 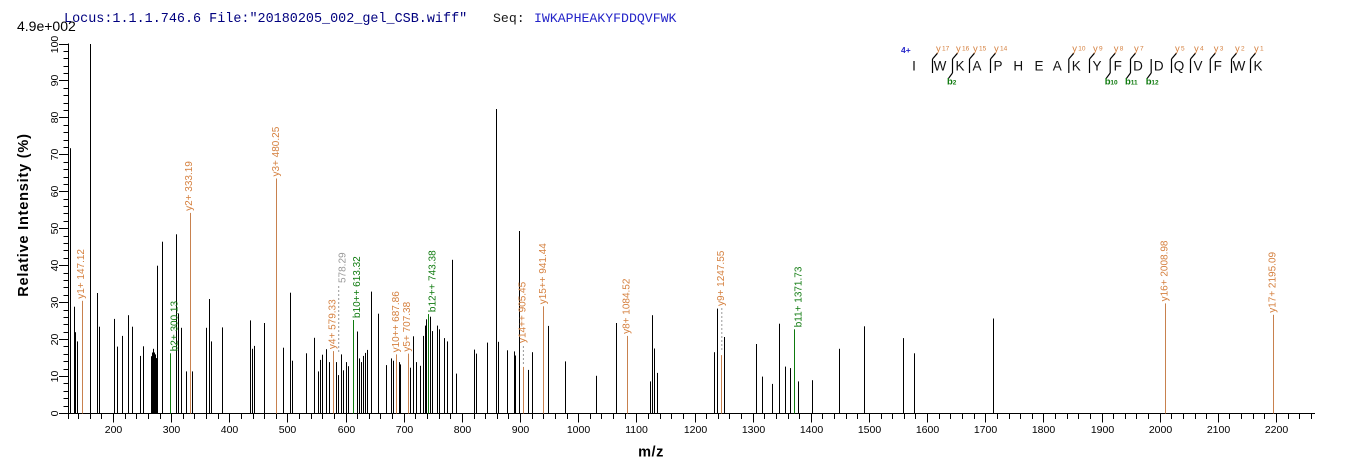 What do you see at coordinates (1262, 49) in the screenshot?
I see `svg-text: 1` at bounding box center [1262, 49].